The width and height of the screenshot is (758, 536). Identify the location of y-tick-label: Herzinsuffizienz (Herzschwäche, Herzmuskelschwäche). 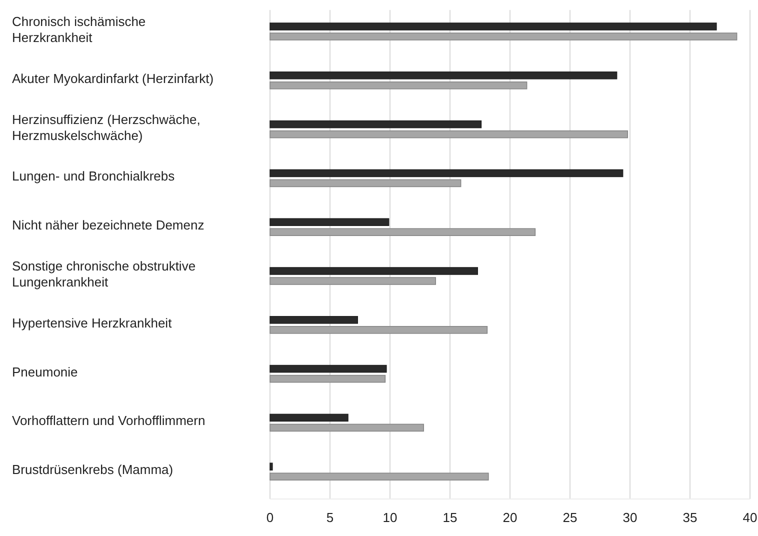
(106, 127).